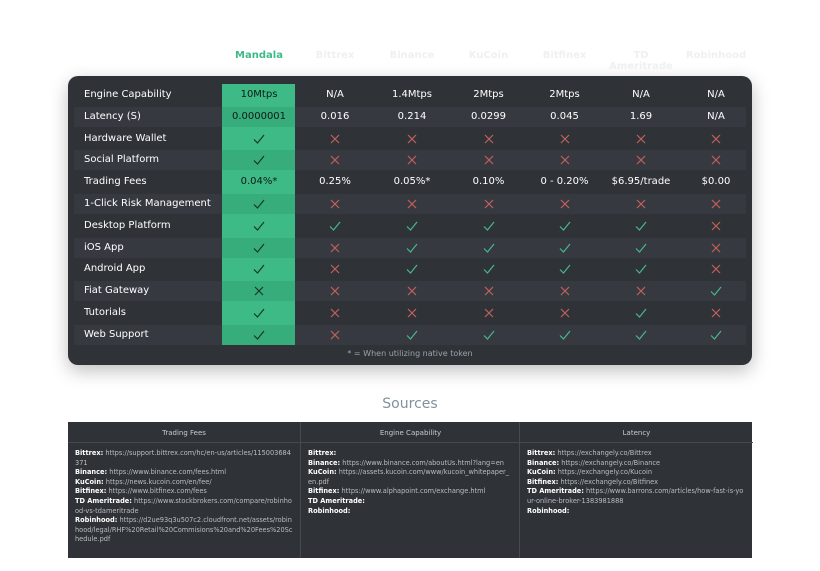  What do you see at coordinates (716, 55) in the screenshot?
I see `column-header: Robinhood` at bounding box center [716, 55].